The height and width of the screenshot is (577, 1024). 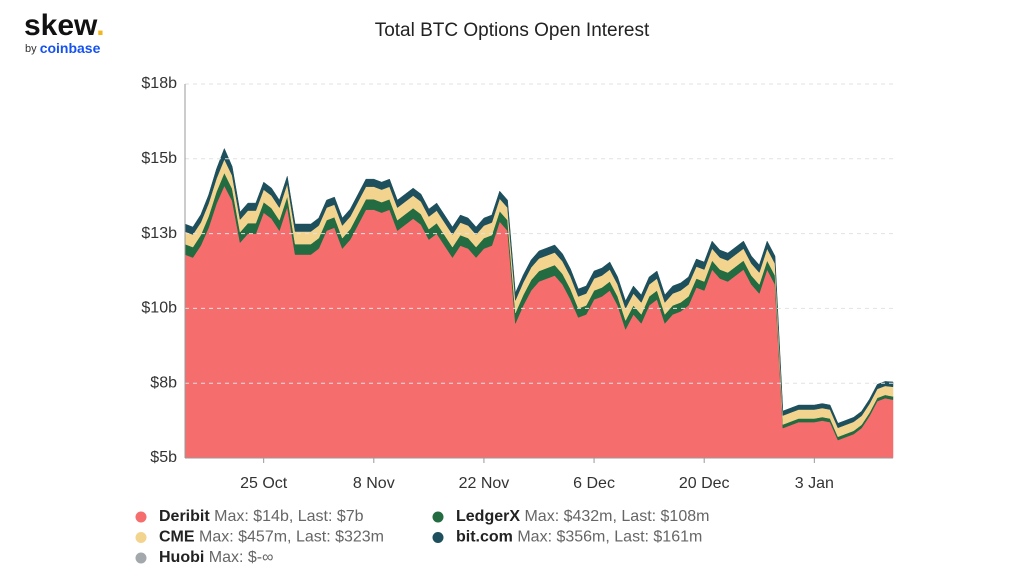 I want to click on legend-item: Deribit Max: $14b, Last: $7b, so click(x=249, y=516).